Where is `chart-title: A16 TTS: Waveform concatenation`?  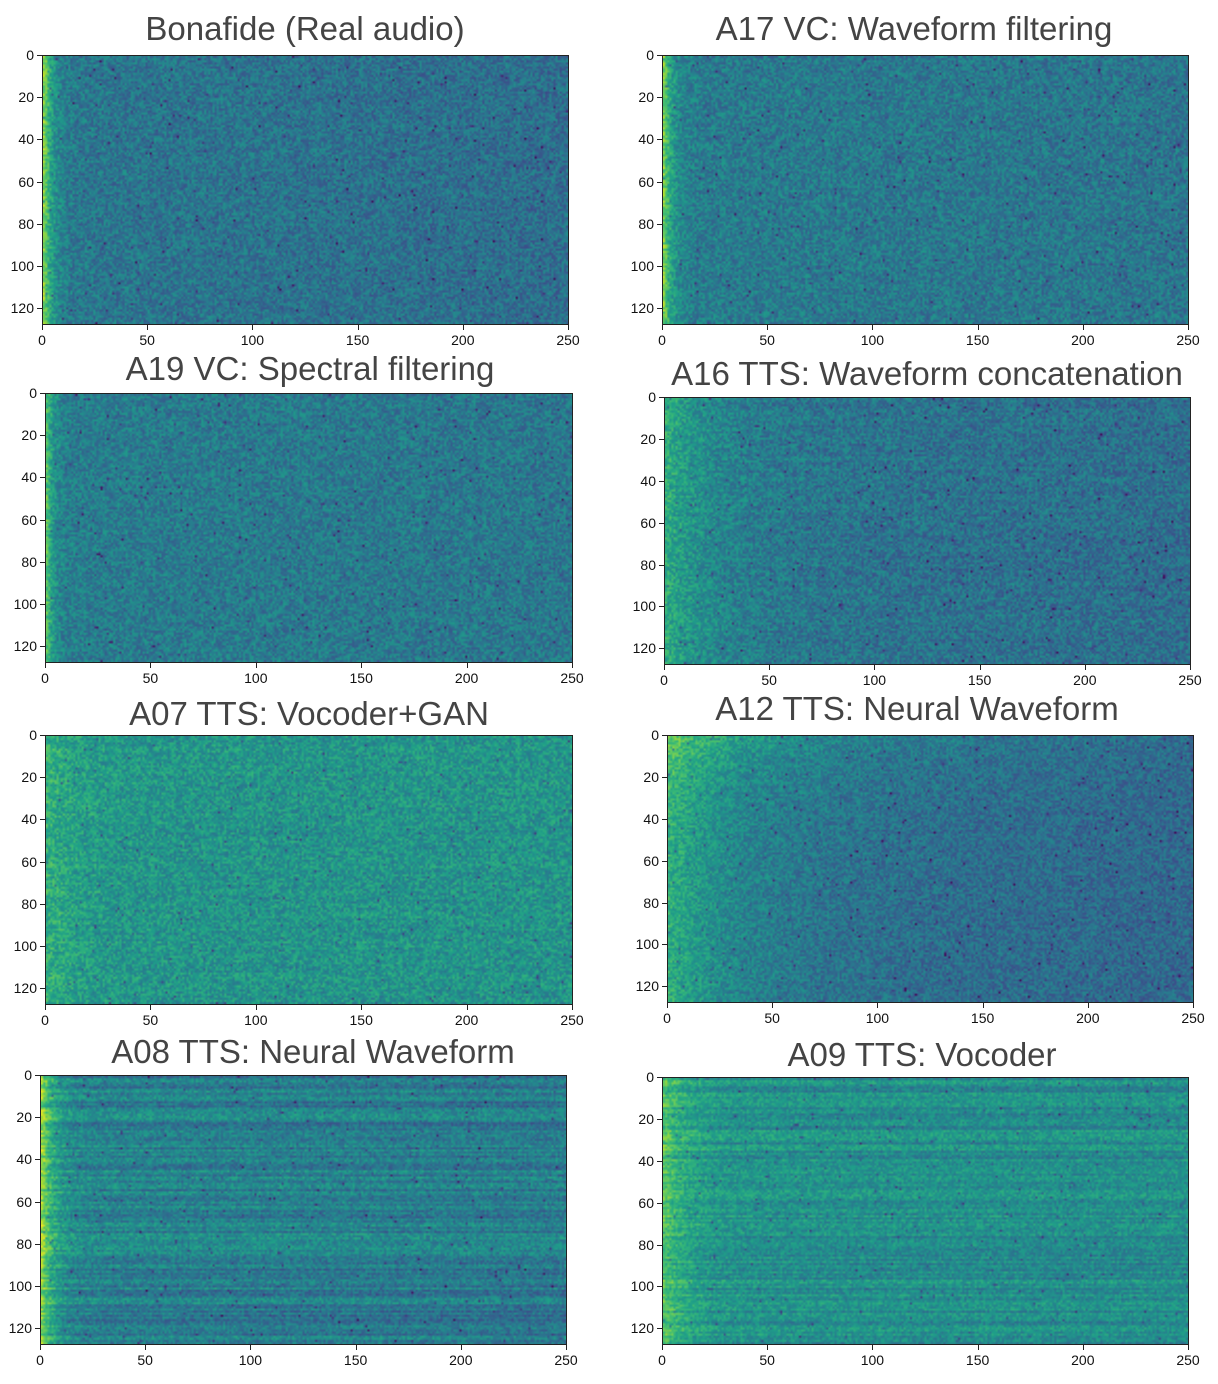 chart-title: A16 TTS: Waveform concatenation is located at coordinates (927, 373).